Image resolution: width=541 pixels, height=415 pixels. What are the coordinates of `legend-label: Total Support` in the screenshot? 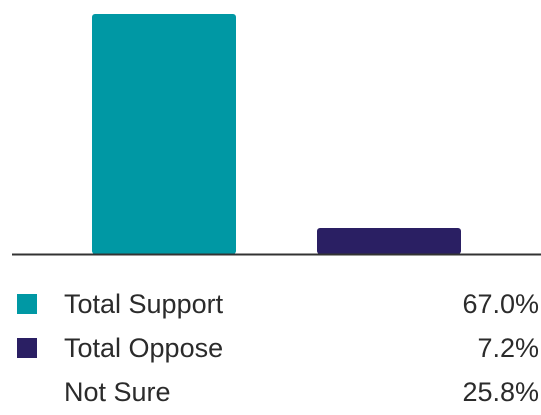 It's located at (144, 304).